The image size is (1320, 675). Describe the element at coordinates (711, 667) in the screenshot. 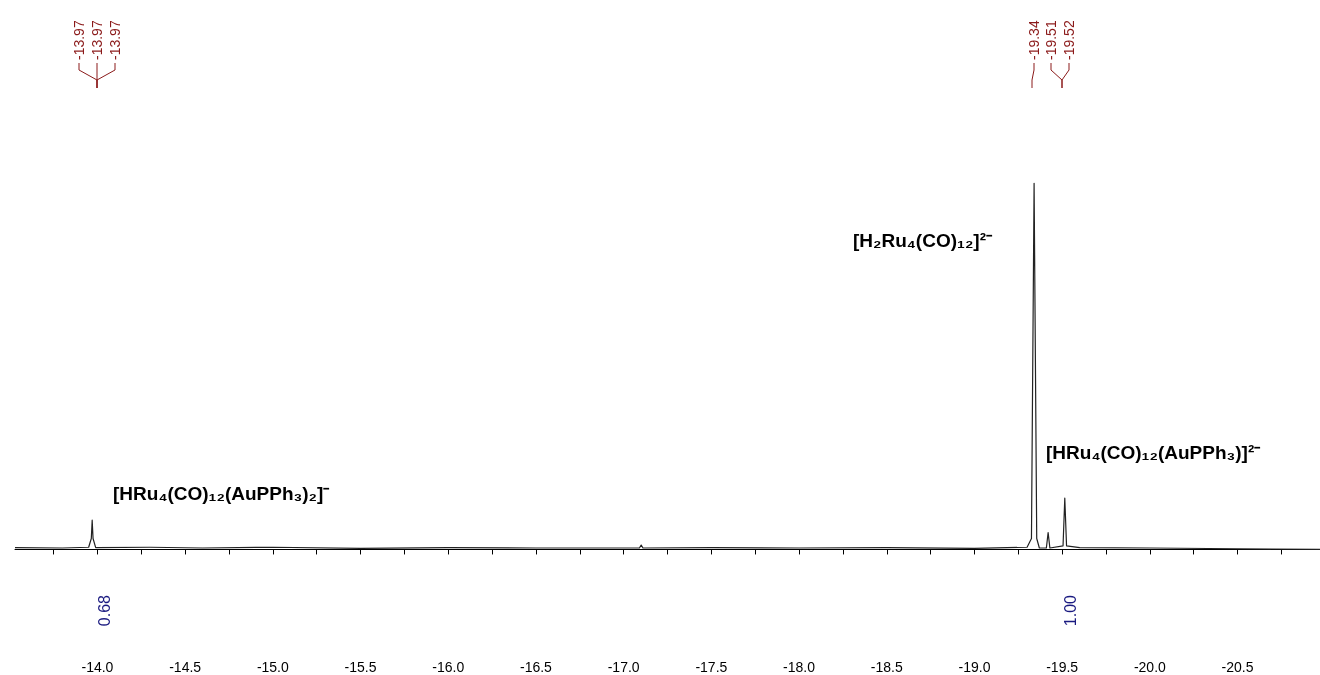

I see `x-tick-label: -17.5` at that location.